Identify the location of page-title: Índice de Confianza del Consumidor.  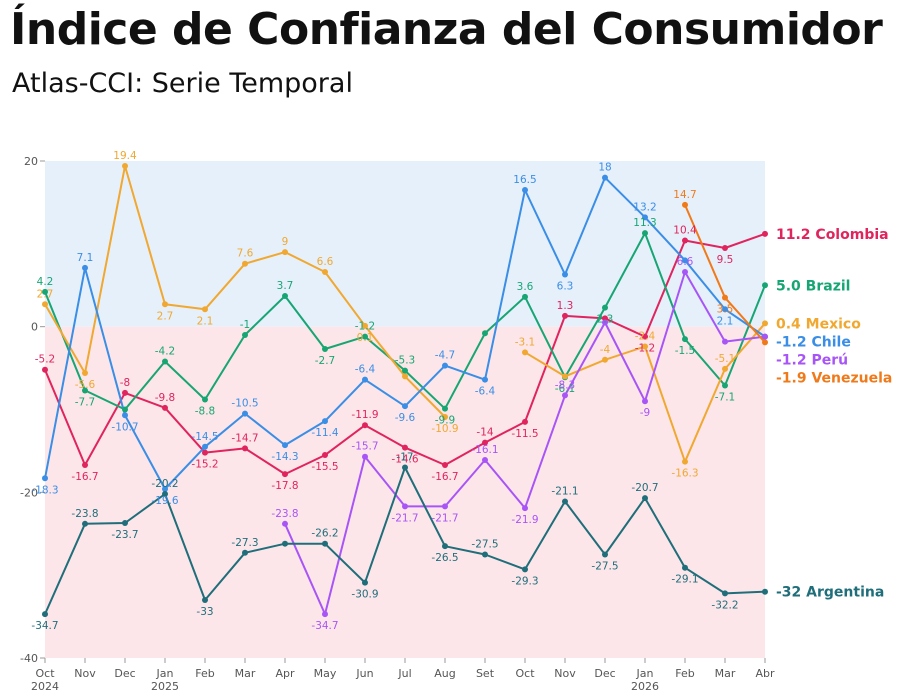
(446, 29).